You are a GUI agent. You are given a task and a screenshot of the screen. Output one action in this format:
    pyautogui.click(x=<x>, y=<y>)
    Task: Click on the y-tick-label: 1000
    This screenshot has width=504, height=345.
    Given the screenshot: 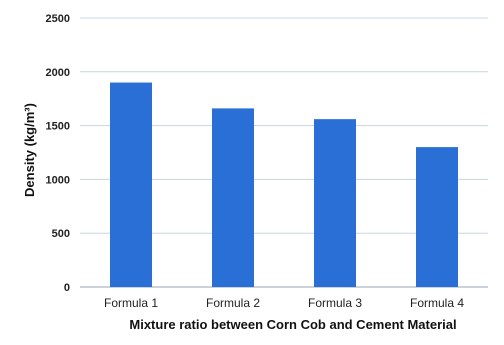 What is the action you would take?
    pyautogui.click(x=58, y=180)
    